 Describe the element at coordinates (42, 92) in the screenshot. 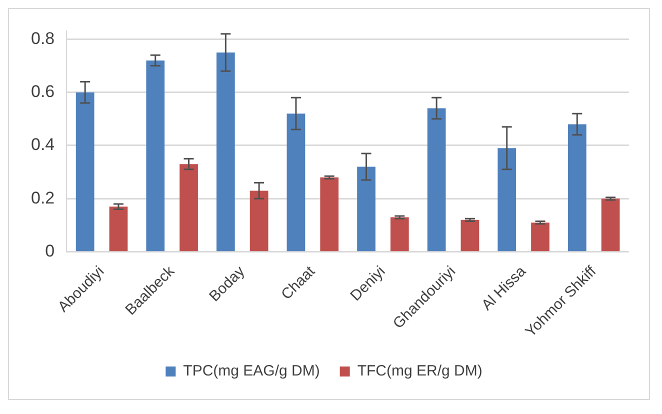

I see `y-tick-label: 0.6` at that location.